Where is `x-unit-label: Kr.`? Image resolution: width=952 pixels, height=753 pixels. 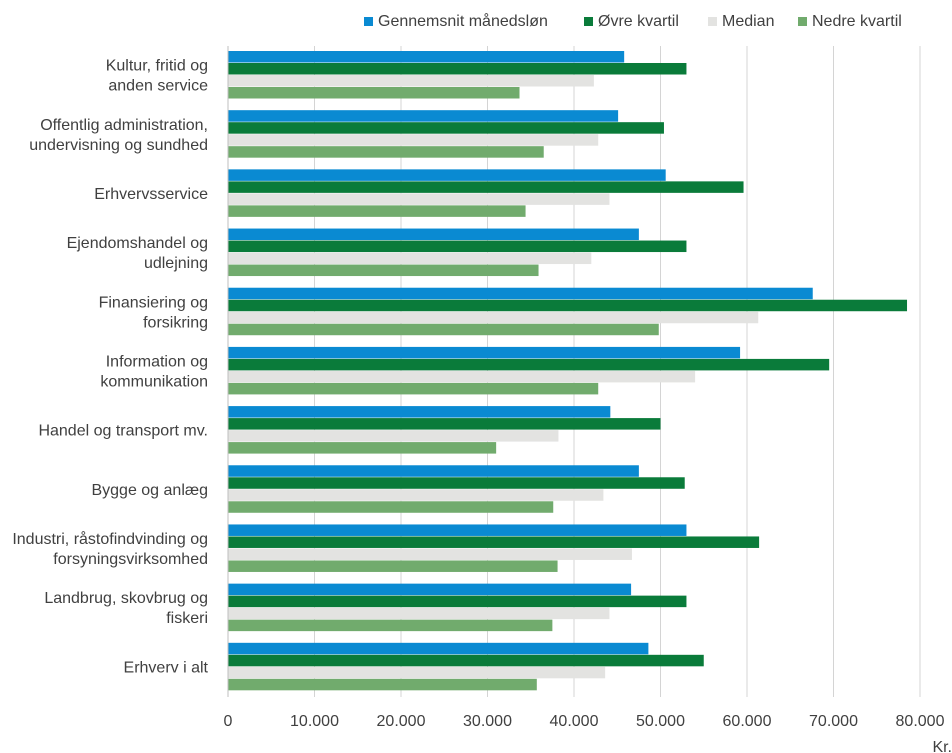
x-unit-label: Kr. is located at coordinates (942, 746).